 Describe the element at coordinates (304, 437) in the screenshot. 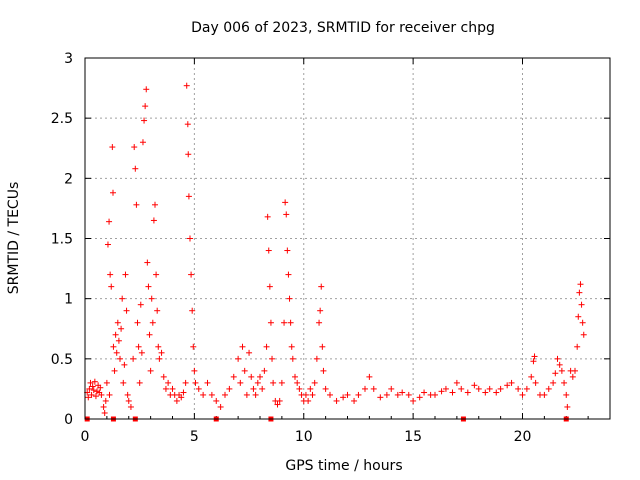

I see `x-tick-label: 10` at that location.